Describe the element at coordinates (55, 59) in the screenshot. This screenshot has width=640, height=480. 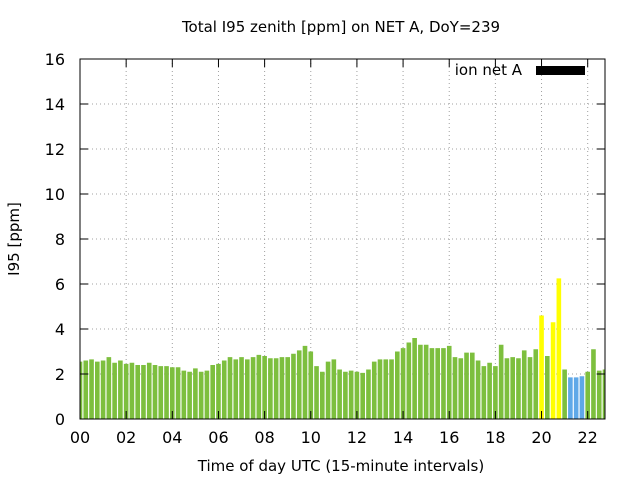
I see `y-tick-label: 16` at that location.